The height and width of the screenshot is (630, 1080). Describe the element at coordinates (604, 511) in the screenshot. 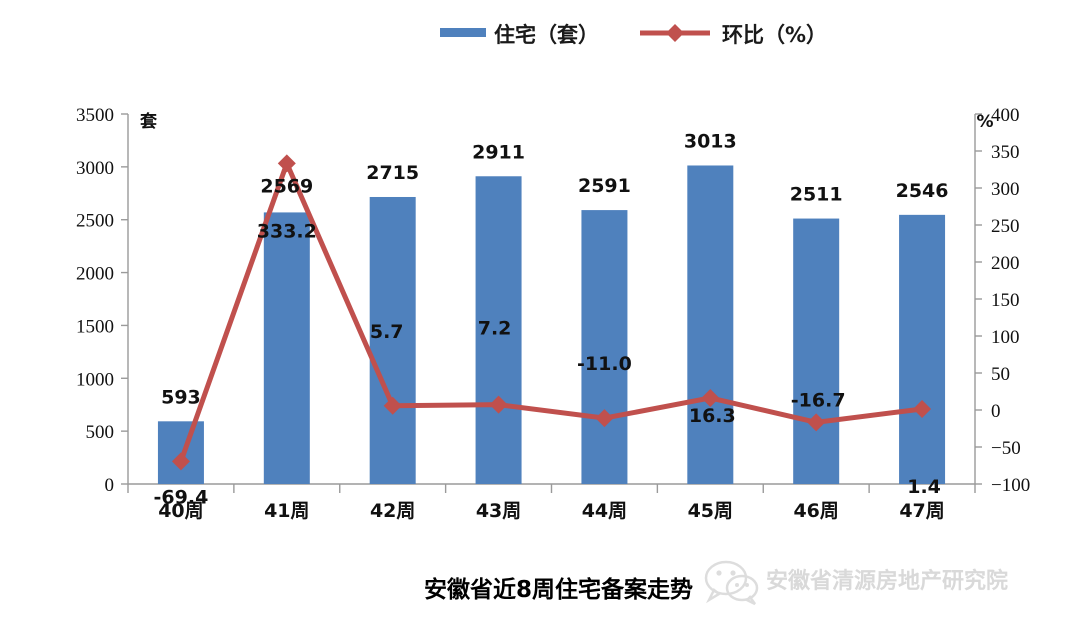

I see `category-label-44周: 44周` at that location.